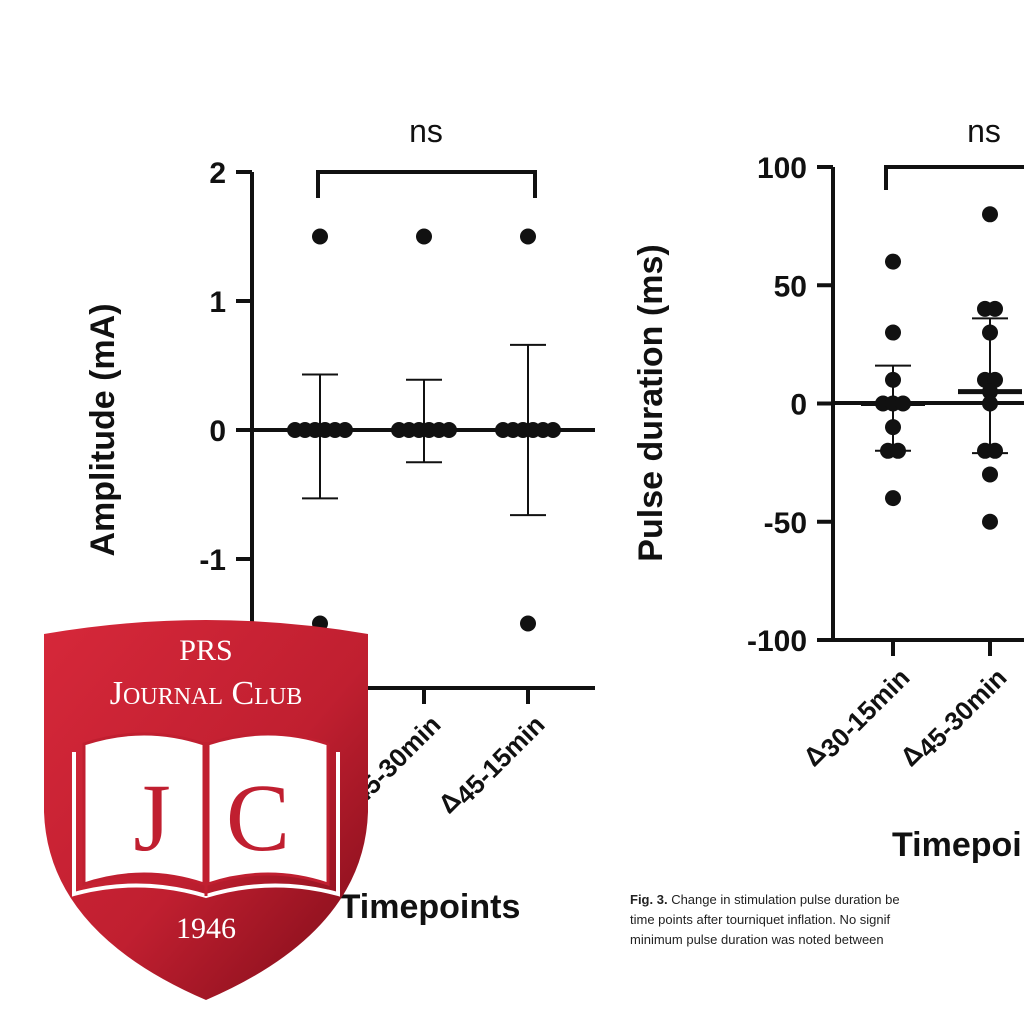  I want to click on left-y-axis-label: Amplitude (mA), so click(103, 429).